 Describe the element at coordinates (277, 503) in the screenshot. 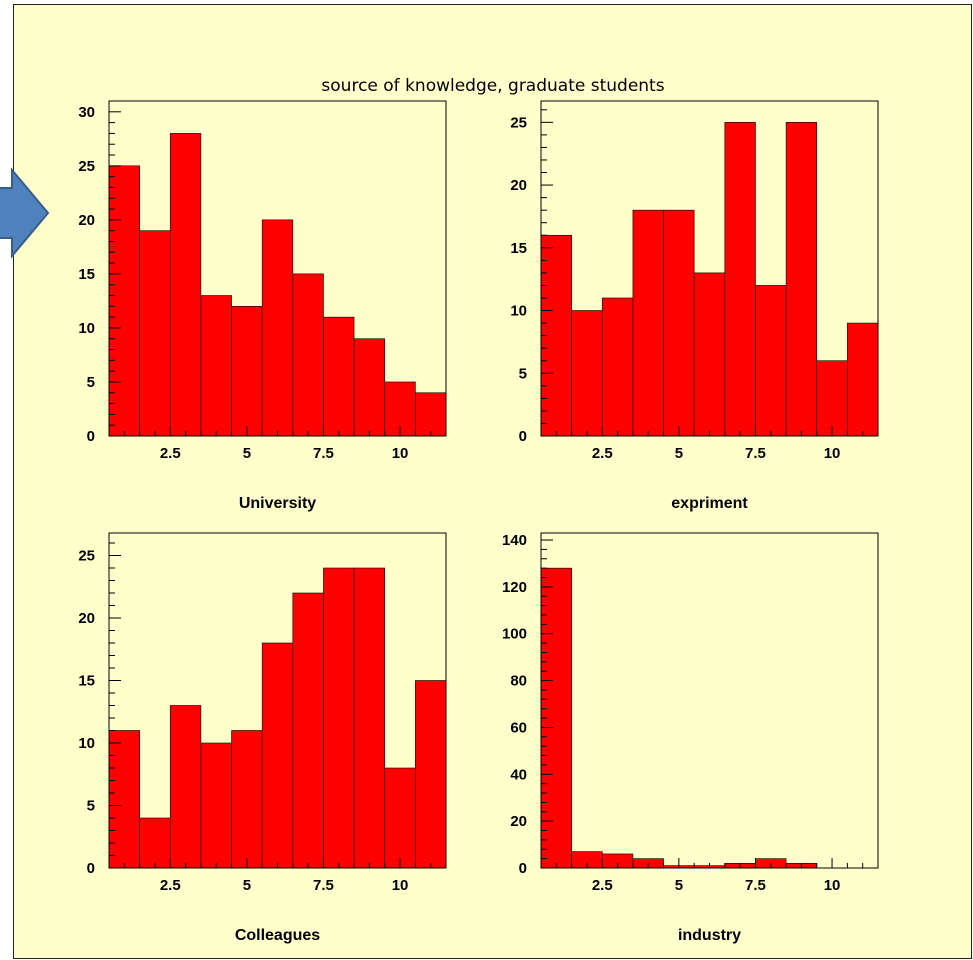

I see `x-axis-title: University` at that location.